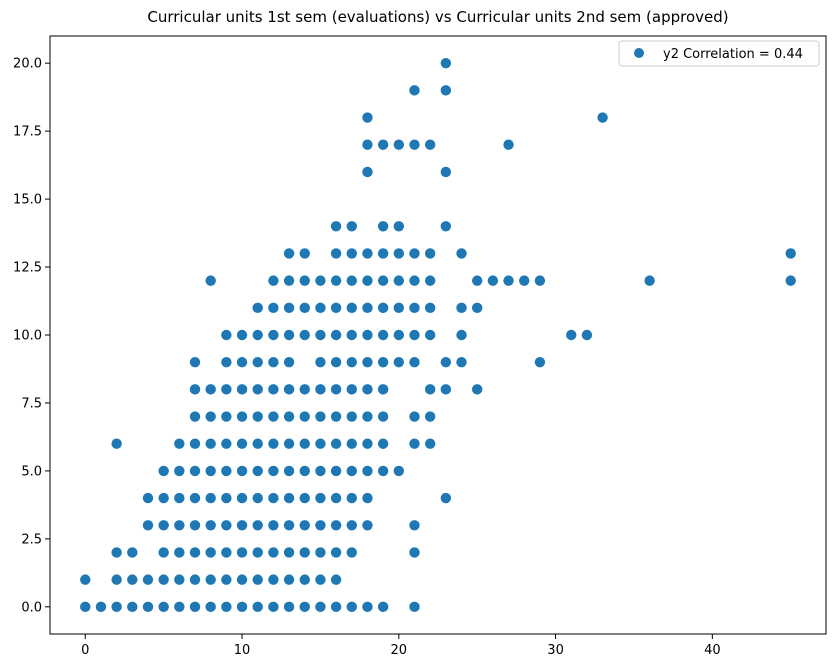  I want to click on x-tick-label: 30, so click(555, 650).